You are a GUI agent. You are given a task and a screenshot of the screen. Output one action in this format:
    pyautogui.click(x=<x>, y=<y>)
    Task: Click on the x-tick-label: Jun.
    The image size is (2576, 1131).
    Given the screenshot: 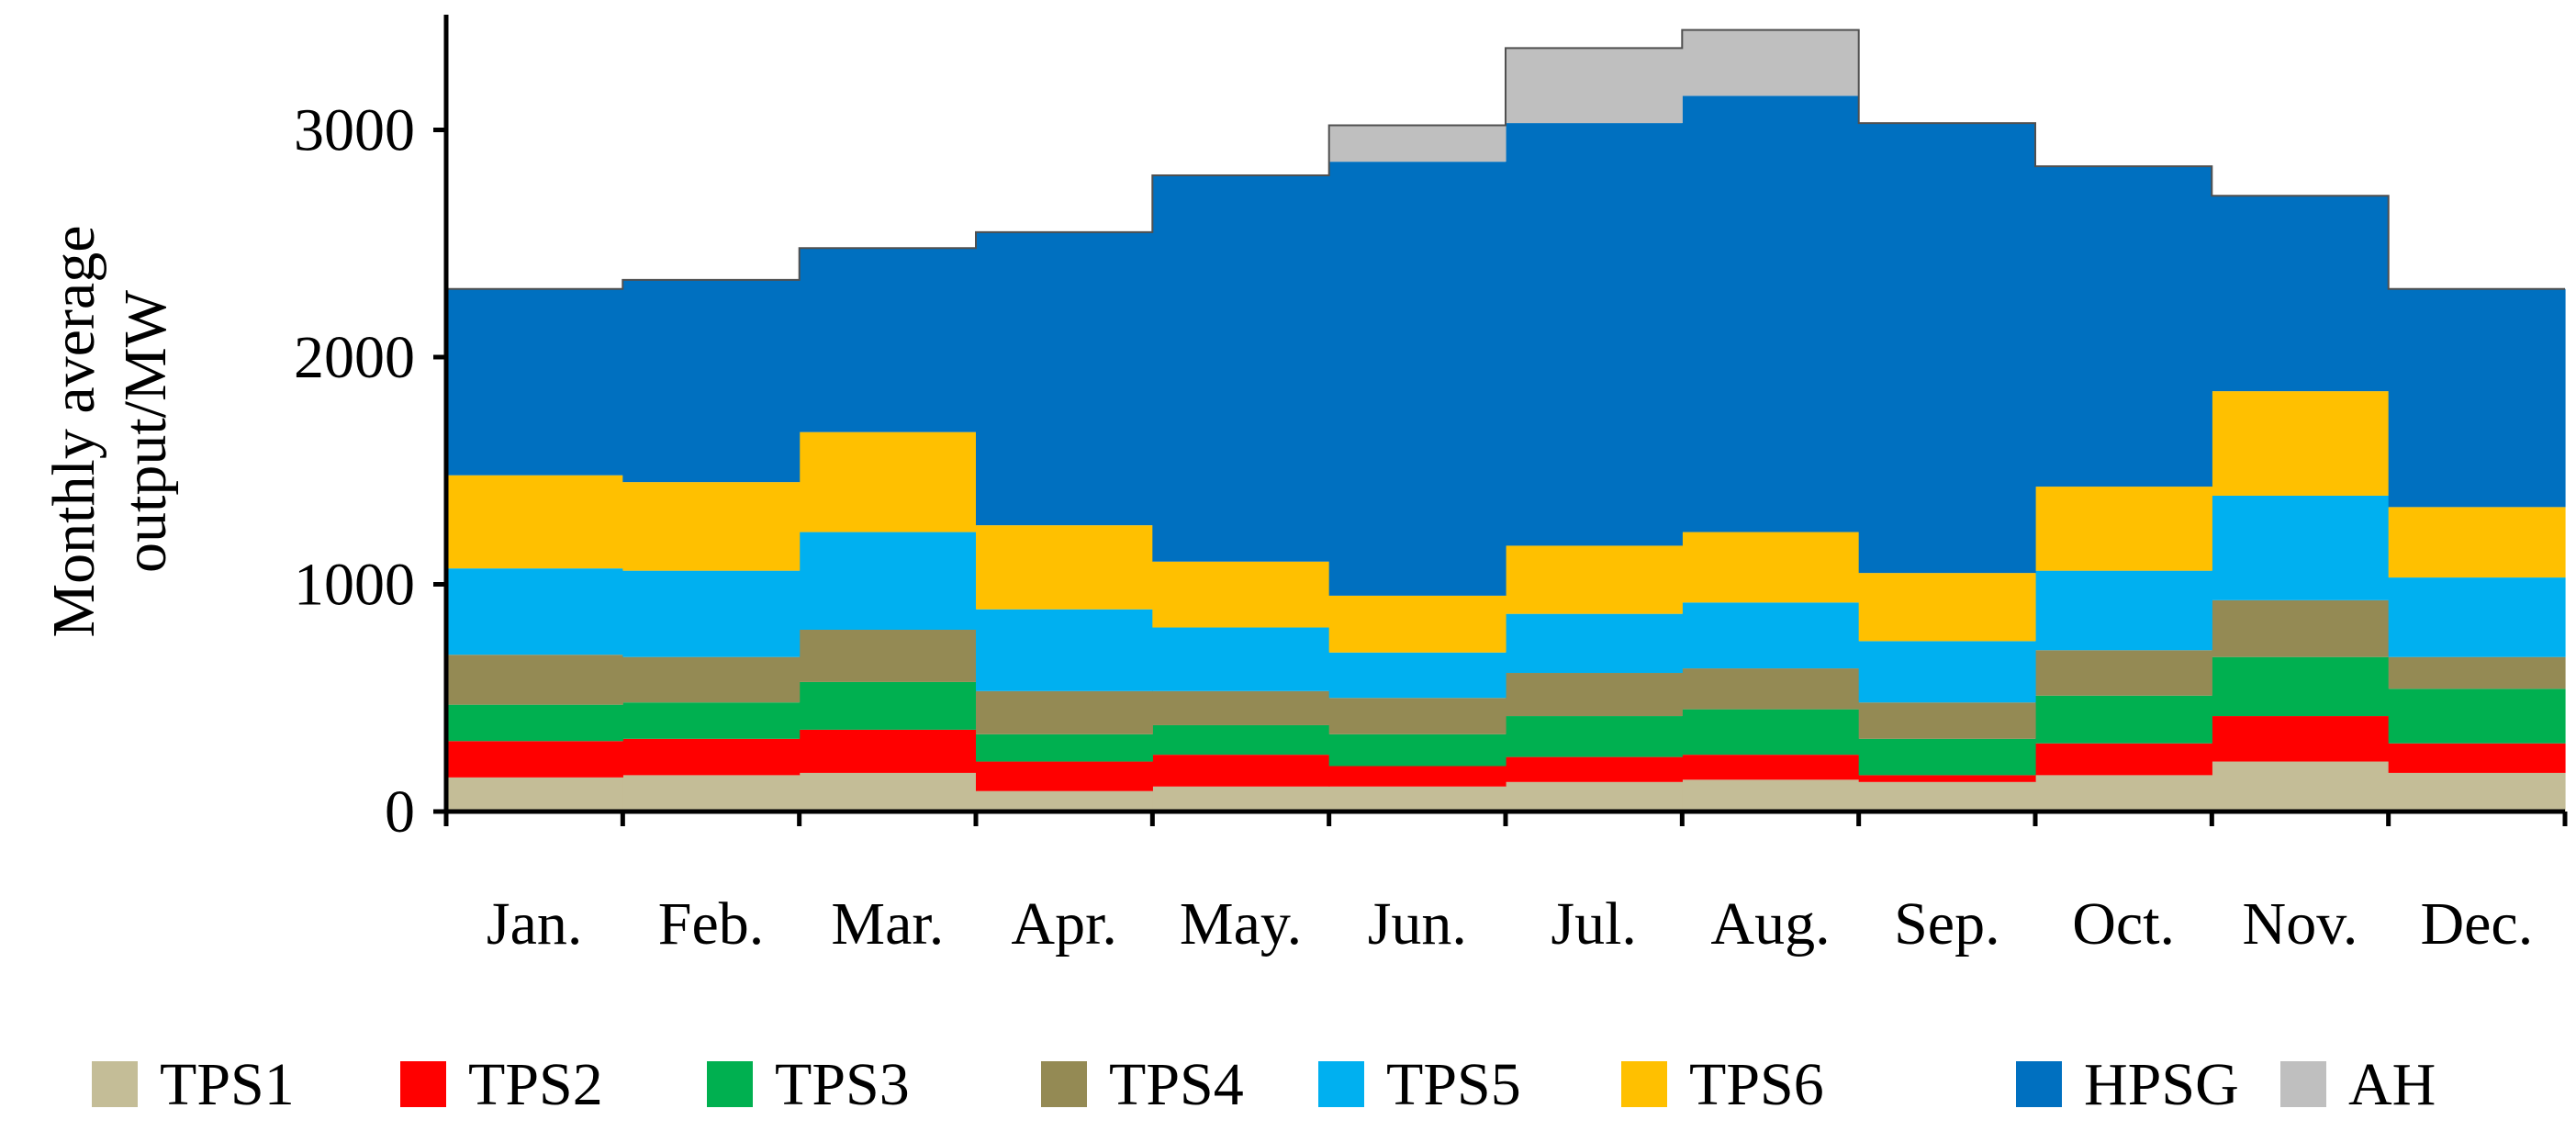 What is the action you would take?
    pyautogui.click(x=1417, y=923)
    